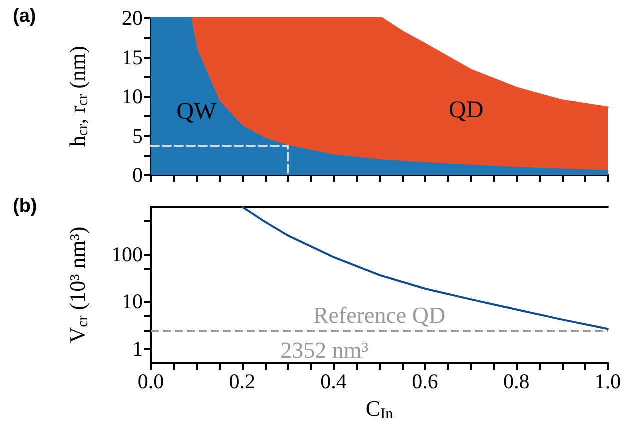  Describe the element at coordinates (197, 112) in the screenshot. I see `annotation: QW` at that location.